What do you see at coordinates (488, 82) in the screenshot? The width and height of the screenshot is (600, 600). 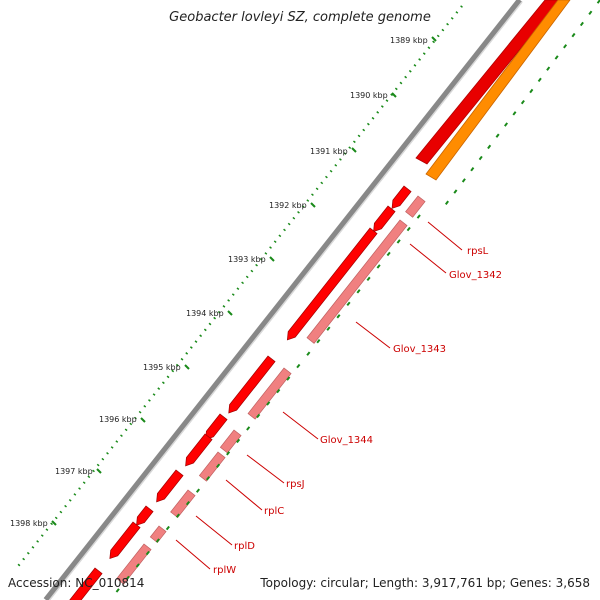 I see `gene-block-upper` at bounding box center [488, 82].